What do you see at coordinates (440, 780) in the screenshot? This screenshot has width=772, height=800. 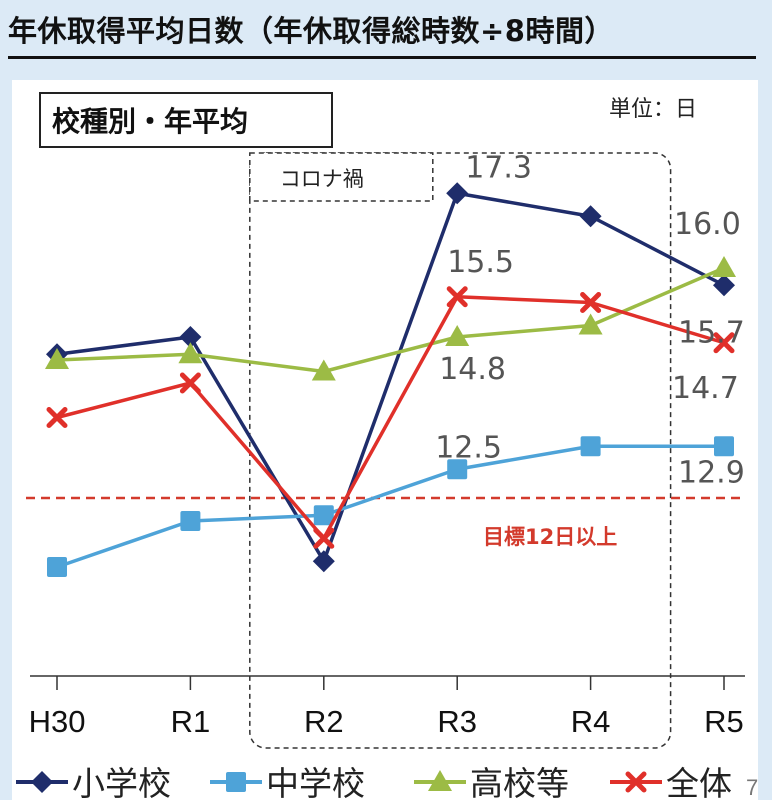 I see `legend-marker-高校等` at bounding box center [440, 780].